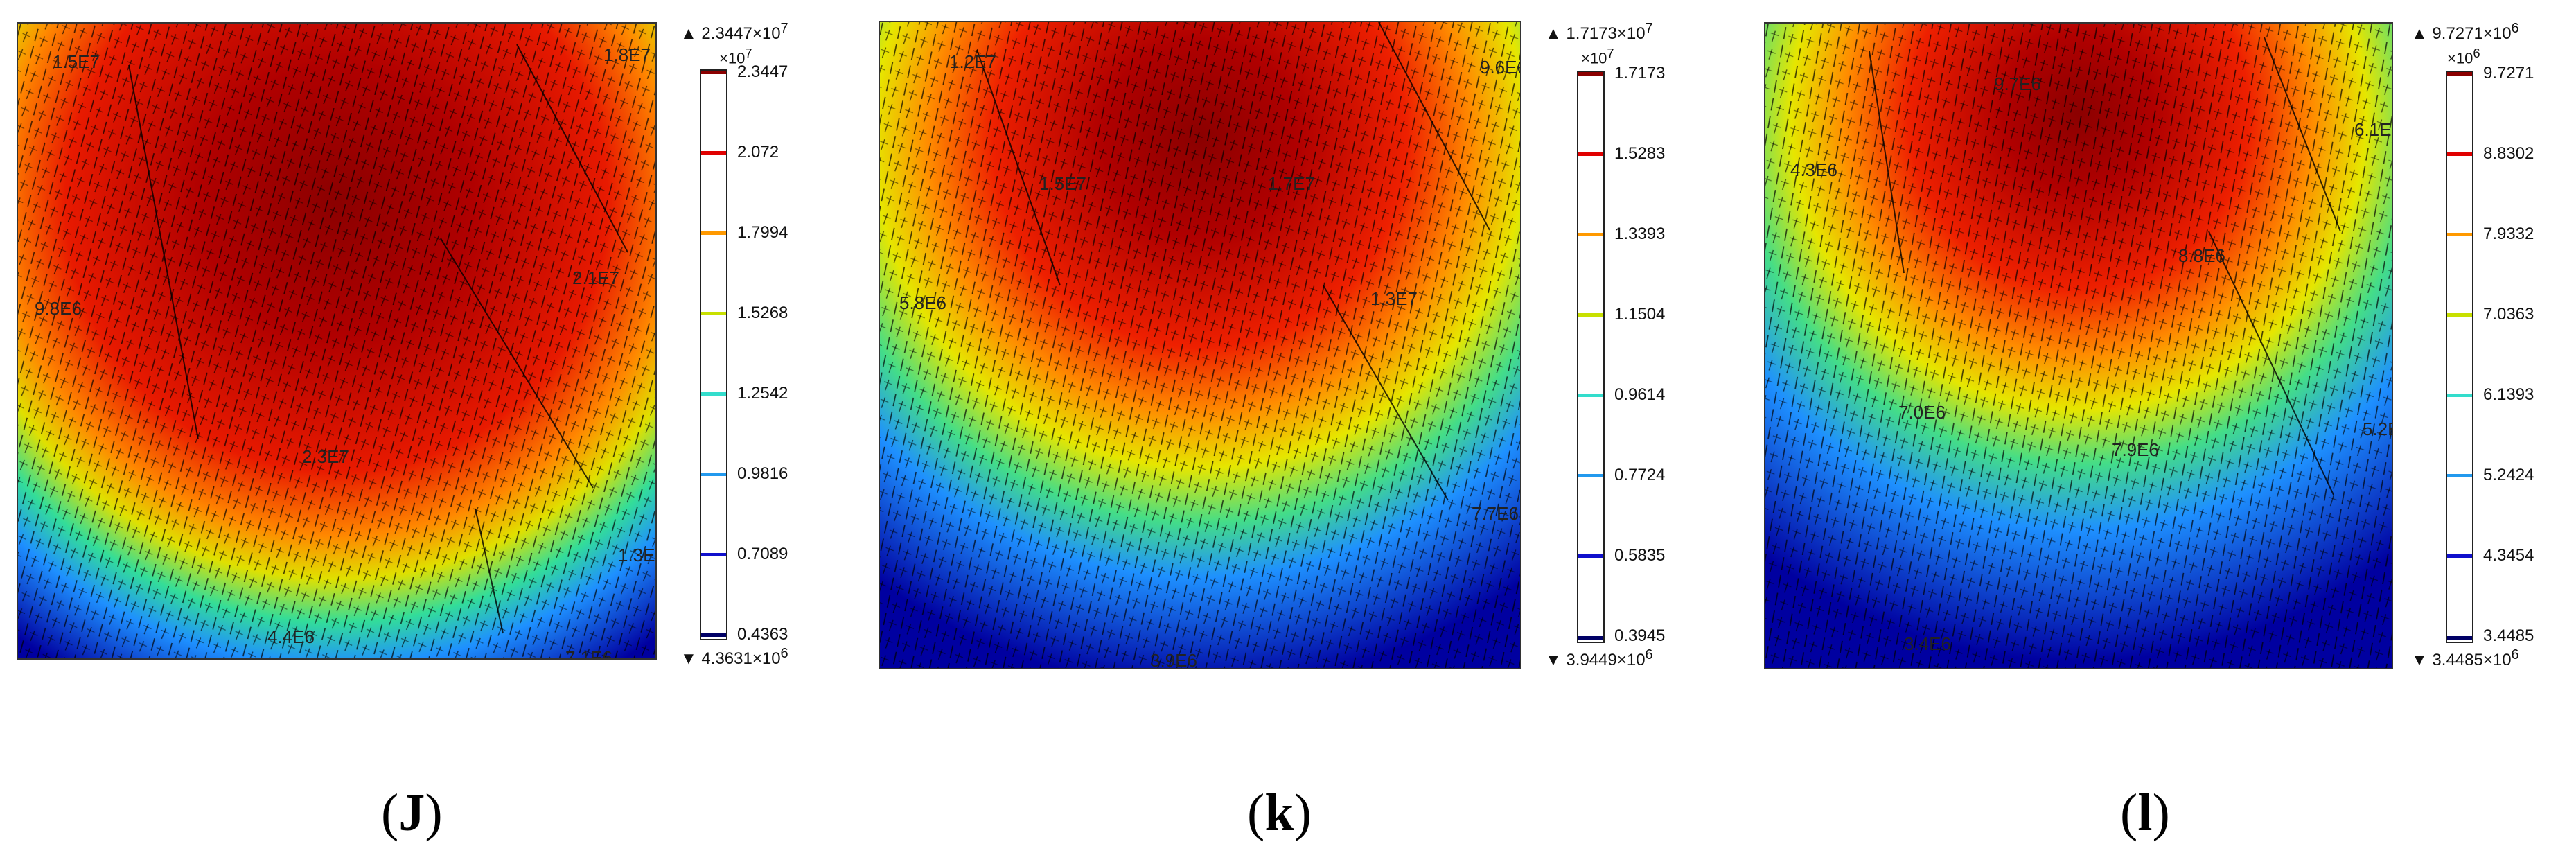 This screenshot has height=862, width=2576. Describe the element at coordinates (2135, 449) in the screenshot. I see `contour-label: 7.9E6` at that location.